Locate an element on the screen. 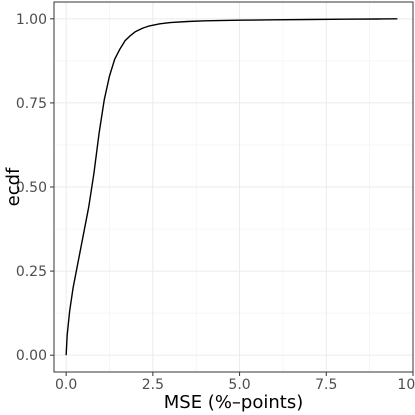 The height and width of the screenshot is (415, 415). x-tick-label: 0.0 is located at coordinates (66, 385).